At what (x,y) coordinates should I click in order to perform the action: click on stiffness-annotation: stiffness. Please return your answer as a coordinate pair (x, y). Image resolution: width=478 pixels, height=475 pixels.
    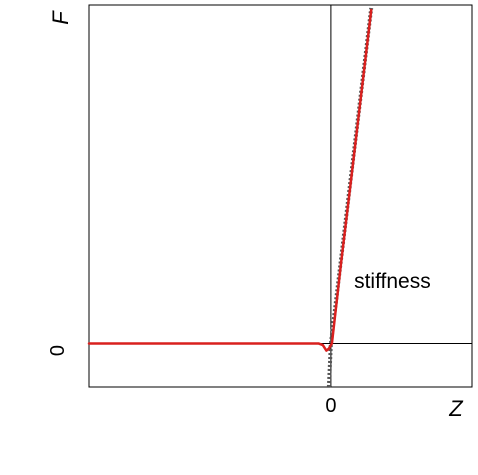
    Looking at the image, I should click on (392, 281).